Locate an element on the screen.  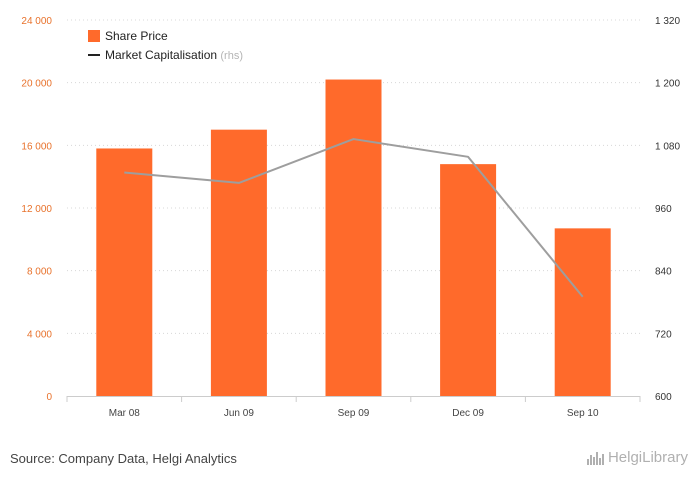
left-axis-tick-label: 20 000 is located at coordinates (36, 84).